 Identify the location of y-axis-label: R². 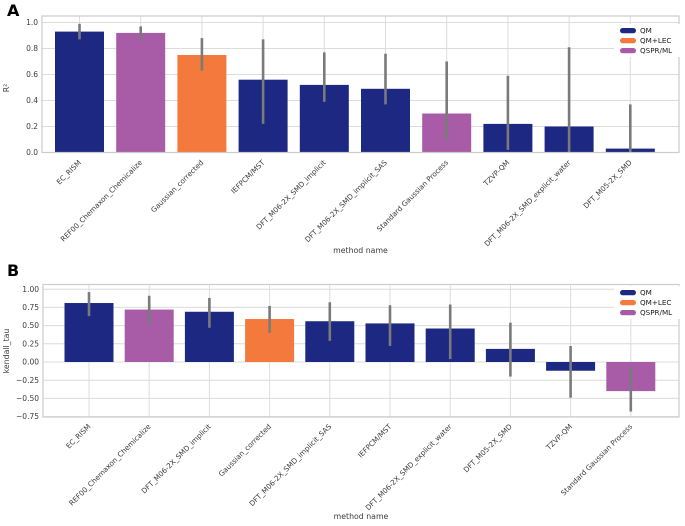
(6, 88).